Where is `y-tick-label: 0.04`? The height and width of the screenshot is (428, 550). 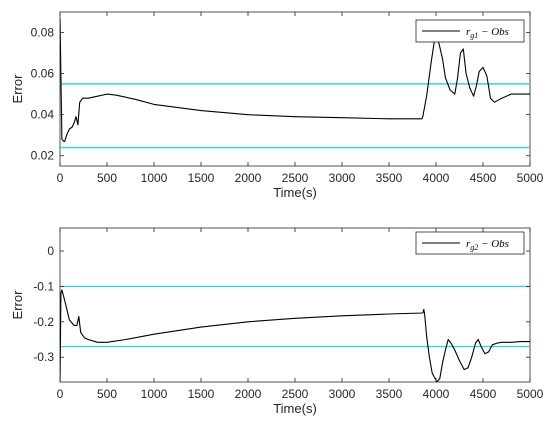 y-tick-label: 0.04 is located at coordinates (43, 115).